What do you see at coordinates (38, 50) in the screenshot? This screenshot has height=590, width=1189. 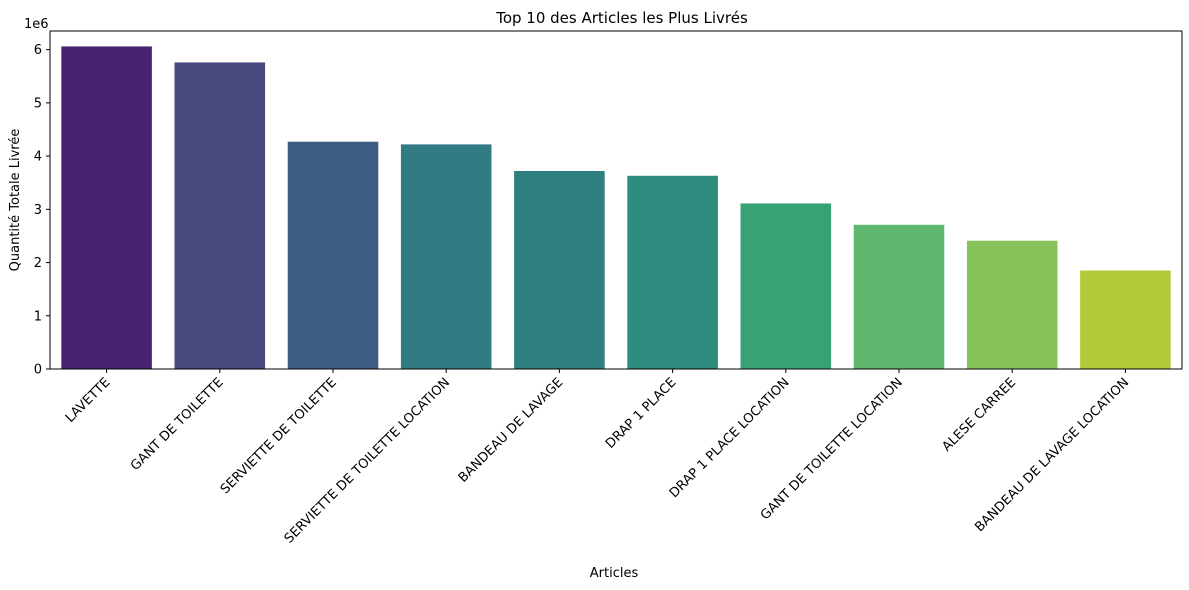 I see `y-tick-label-6: 6` at bounding box center [38, 50].